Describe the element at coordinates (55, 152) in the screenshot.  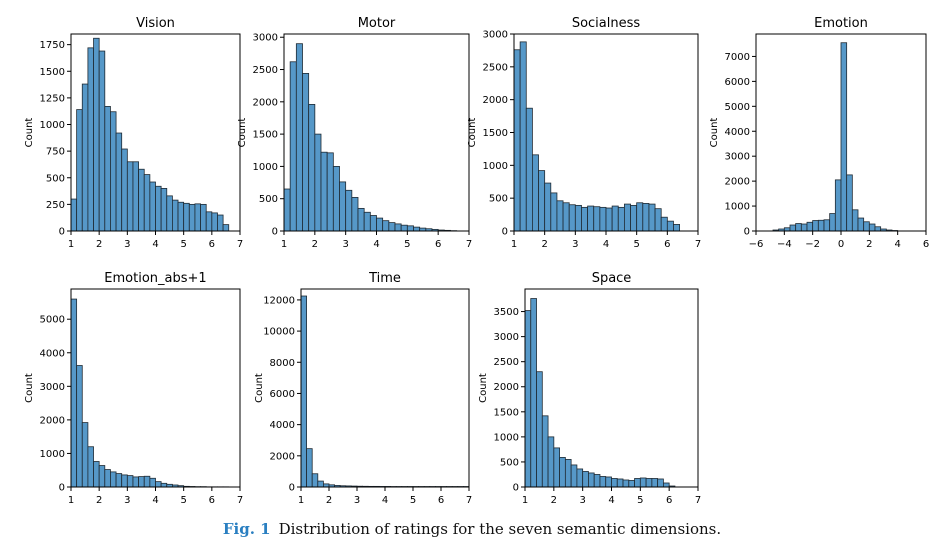
I see `y-tick-label: 750` at that location.